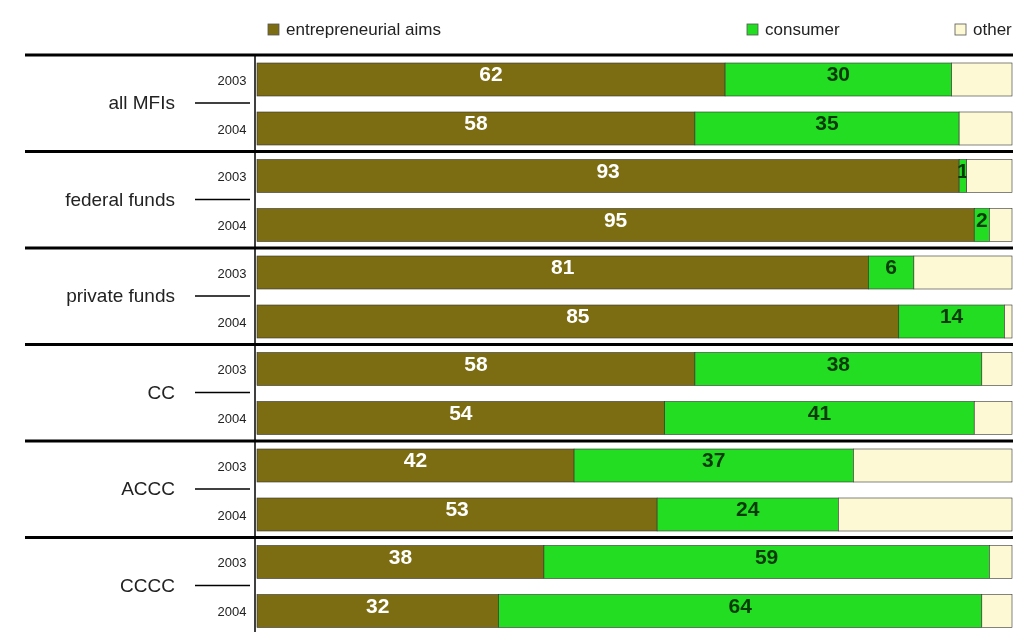  I want to click on data-label: 42, so click(415, 459).